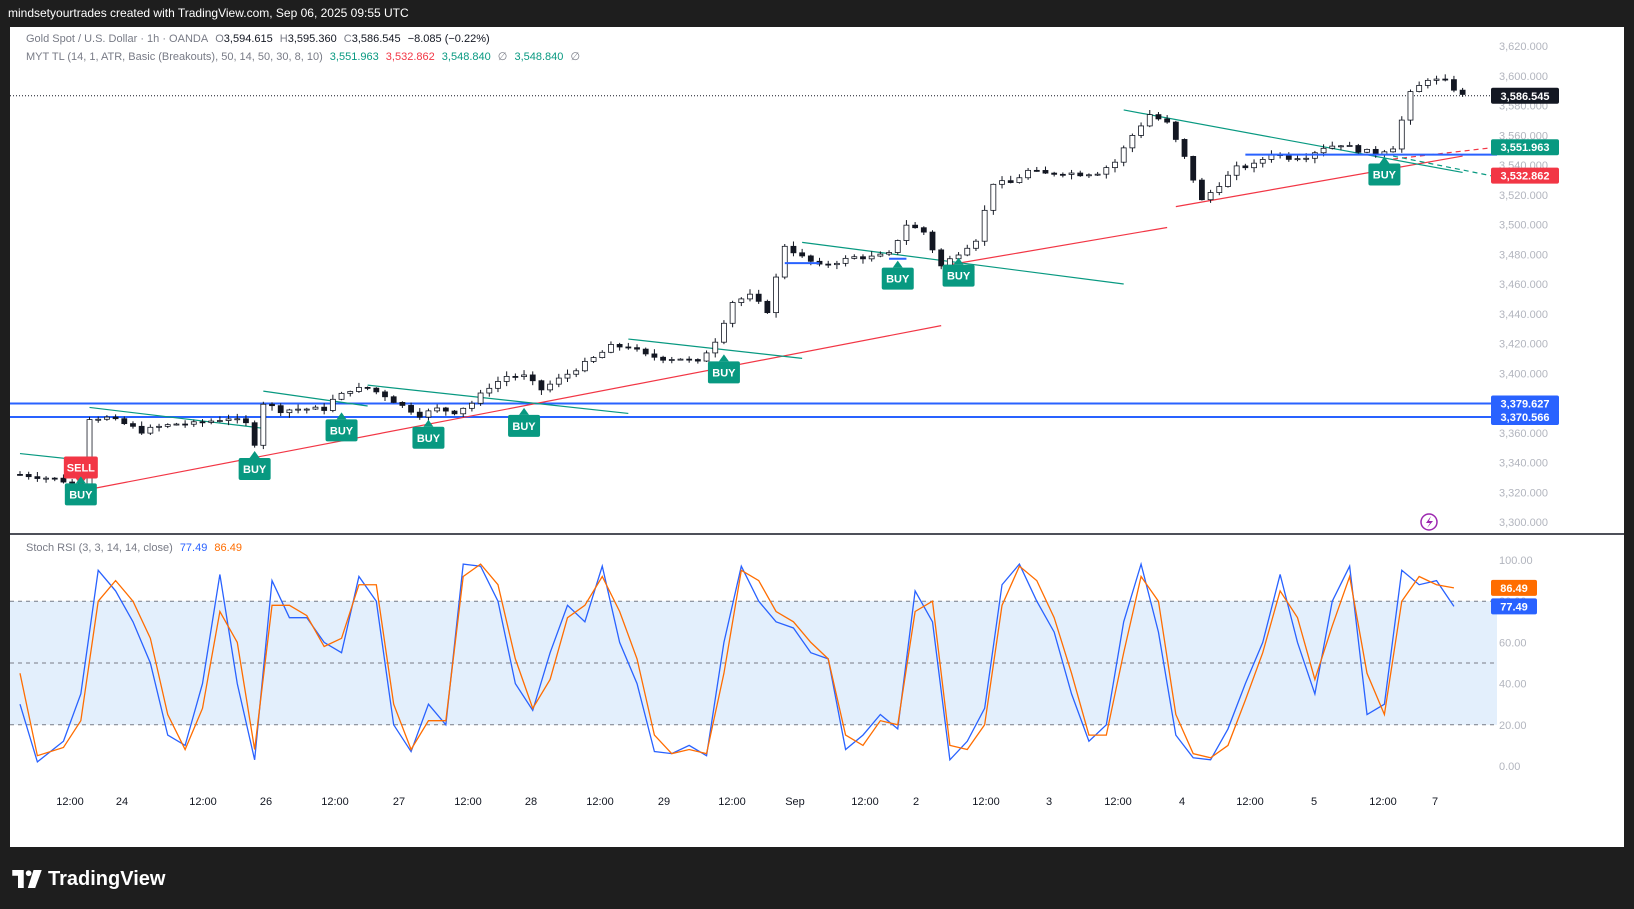 The image size is (1634, 909). What do you see at coordinates (531, 802) in the screenshot?
I see `x-tick-label: 28` at bounding box center [531, 802].